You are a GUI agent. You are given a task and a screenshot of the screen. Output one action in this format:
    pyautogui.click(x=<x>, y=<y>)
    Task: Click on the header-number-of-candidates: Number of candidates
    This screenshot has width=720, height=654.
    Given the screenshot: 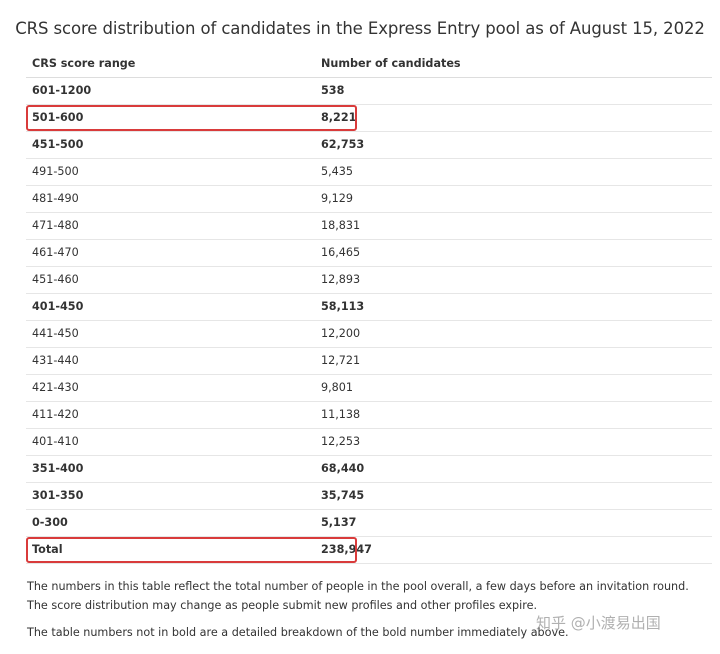 What is the action you would take?
    pyautogui.click(x=391, y=63)
    